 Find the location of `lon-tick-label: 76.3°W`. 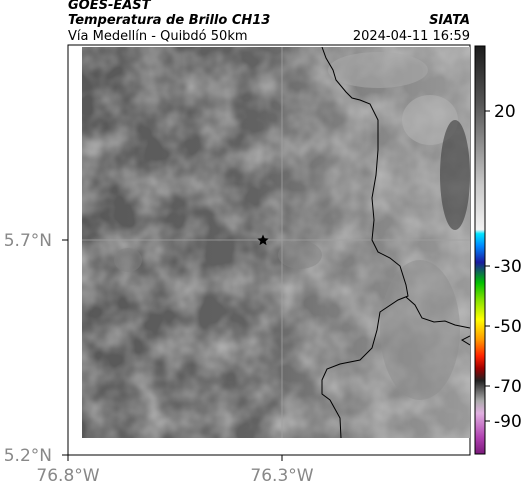

lon-tick-label: 76.3°W is located at coordinates (281, 476).